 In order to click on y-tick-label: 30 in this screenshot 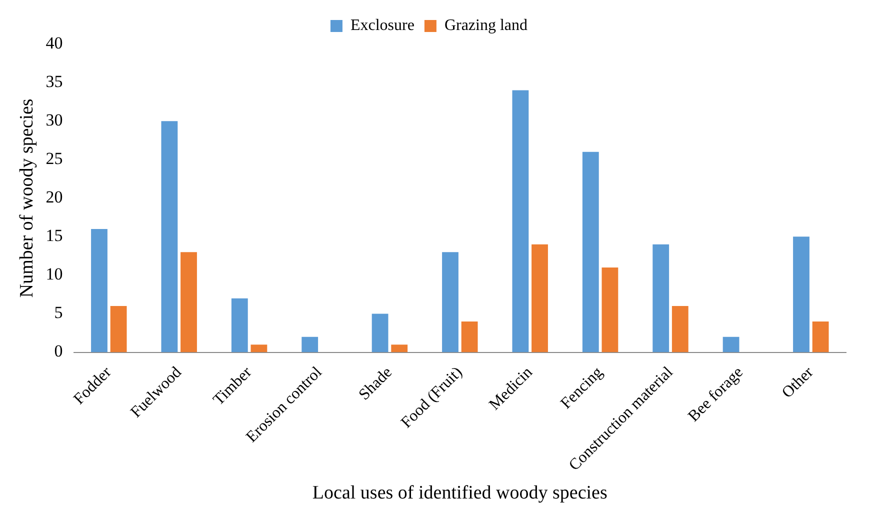, I will do `click(54, 120)`.